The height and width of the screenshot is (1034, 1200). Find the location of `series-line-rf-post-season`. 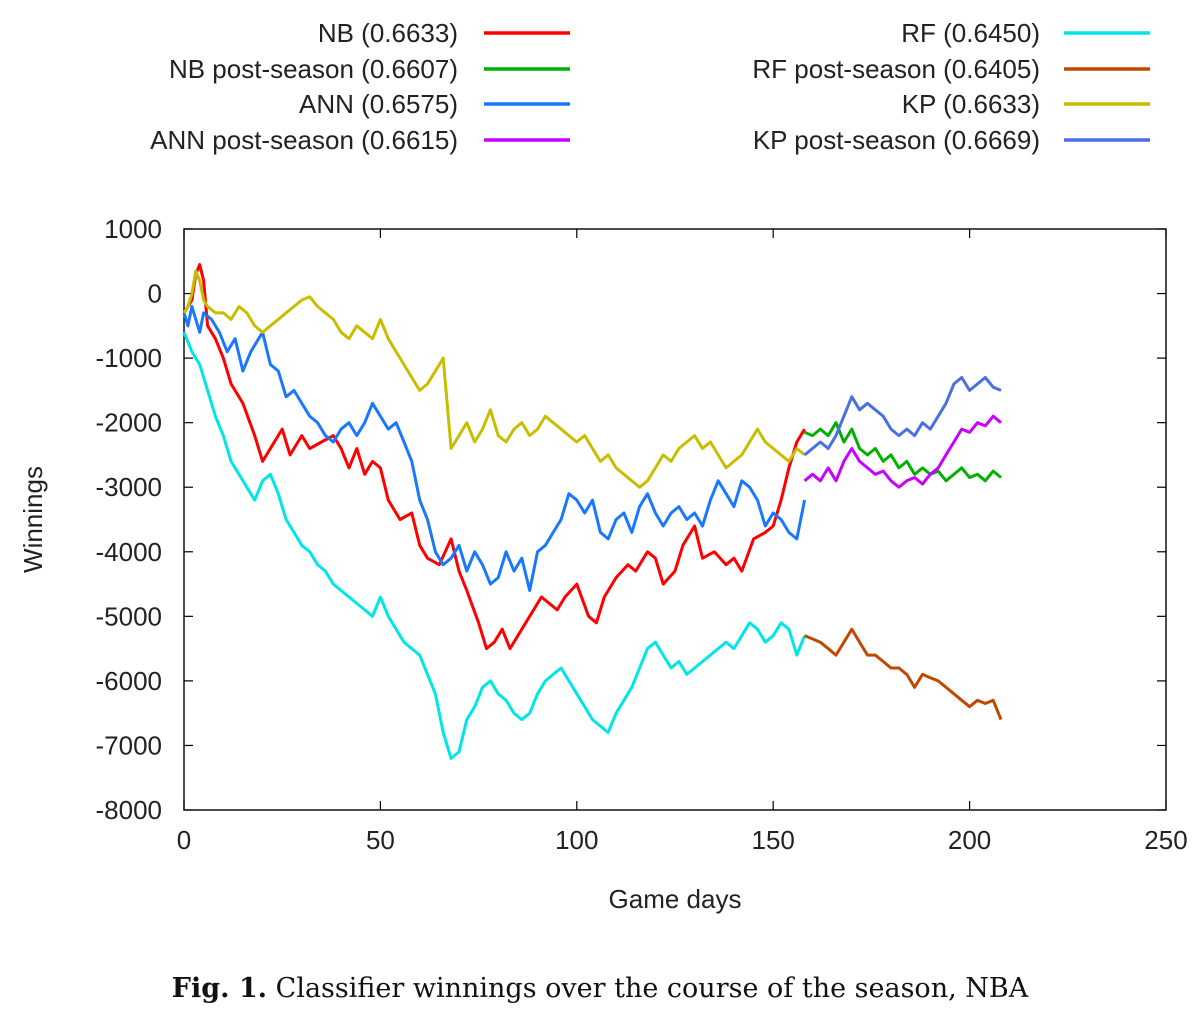

series-line-rf-post-season is located at coordinates (903, 674).